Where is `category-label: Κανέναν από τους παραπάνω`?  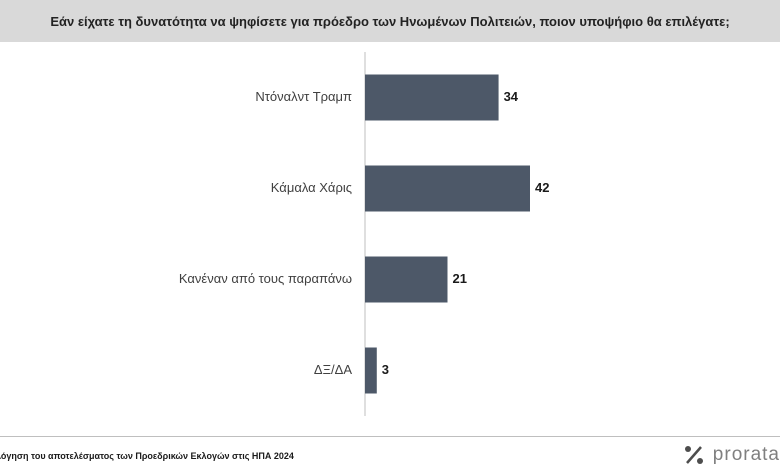 category-label: Κανέναν από τους παραπάνω is located at coordinates (265, 278).